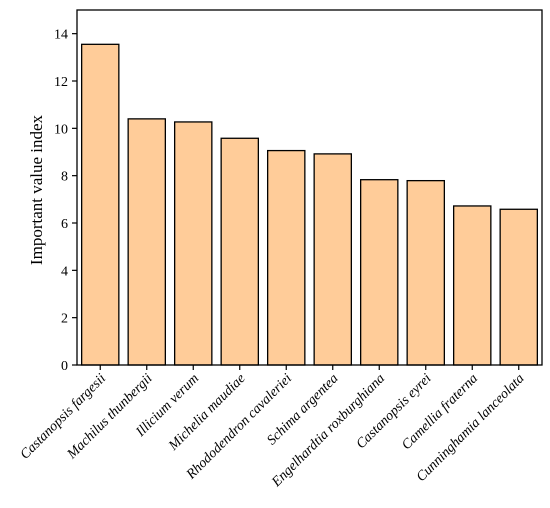 This screenshot has width=550, height=508. I want to click on x-tick-label: Machilus thunbergii, so click(110, 417).